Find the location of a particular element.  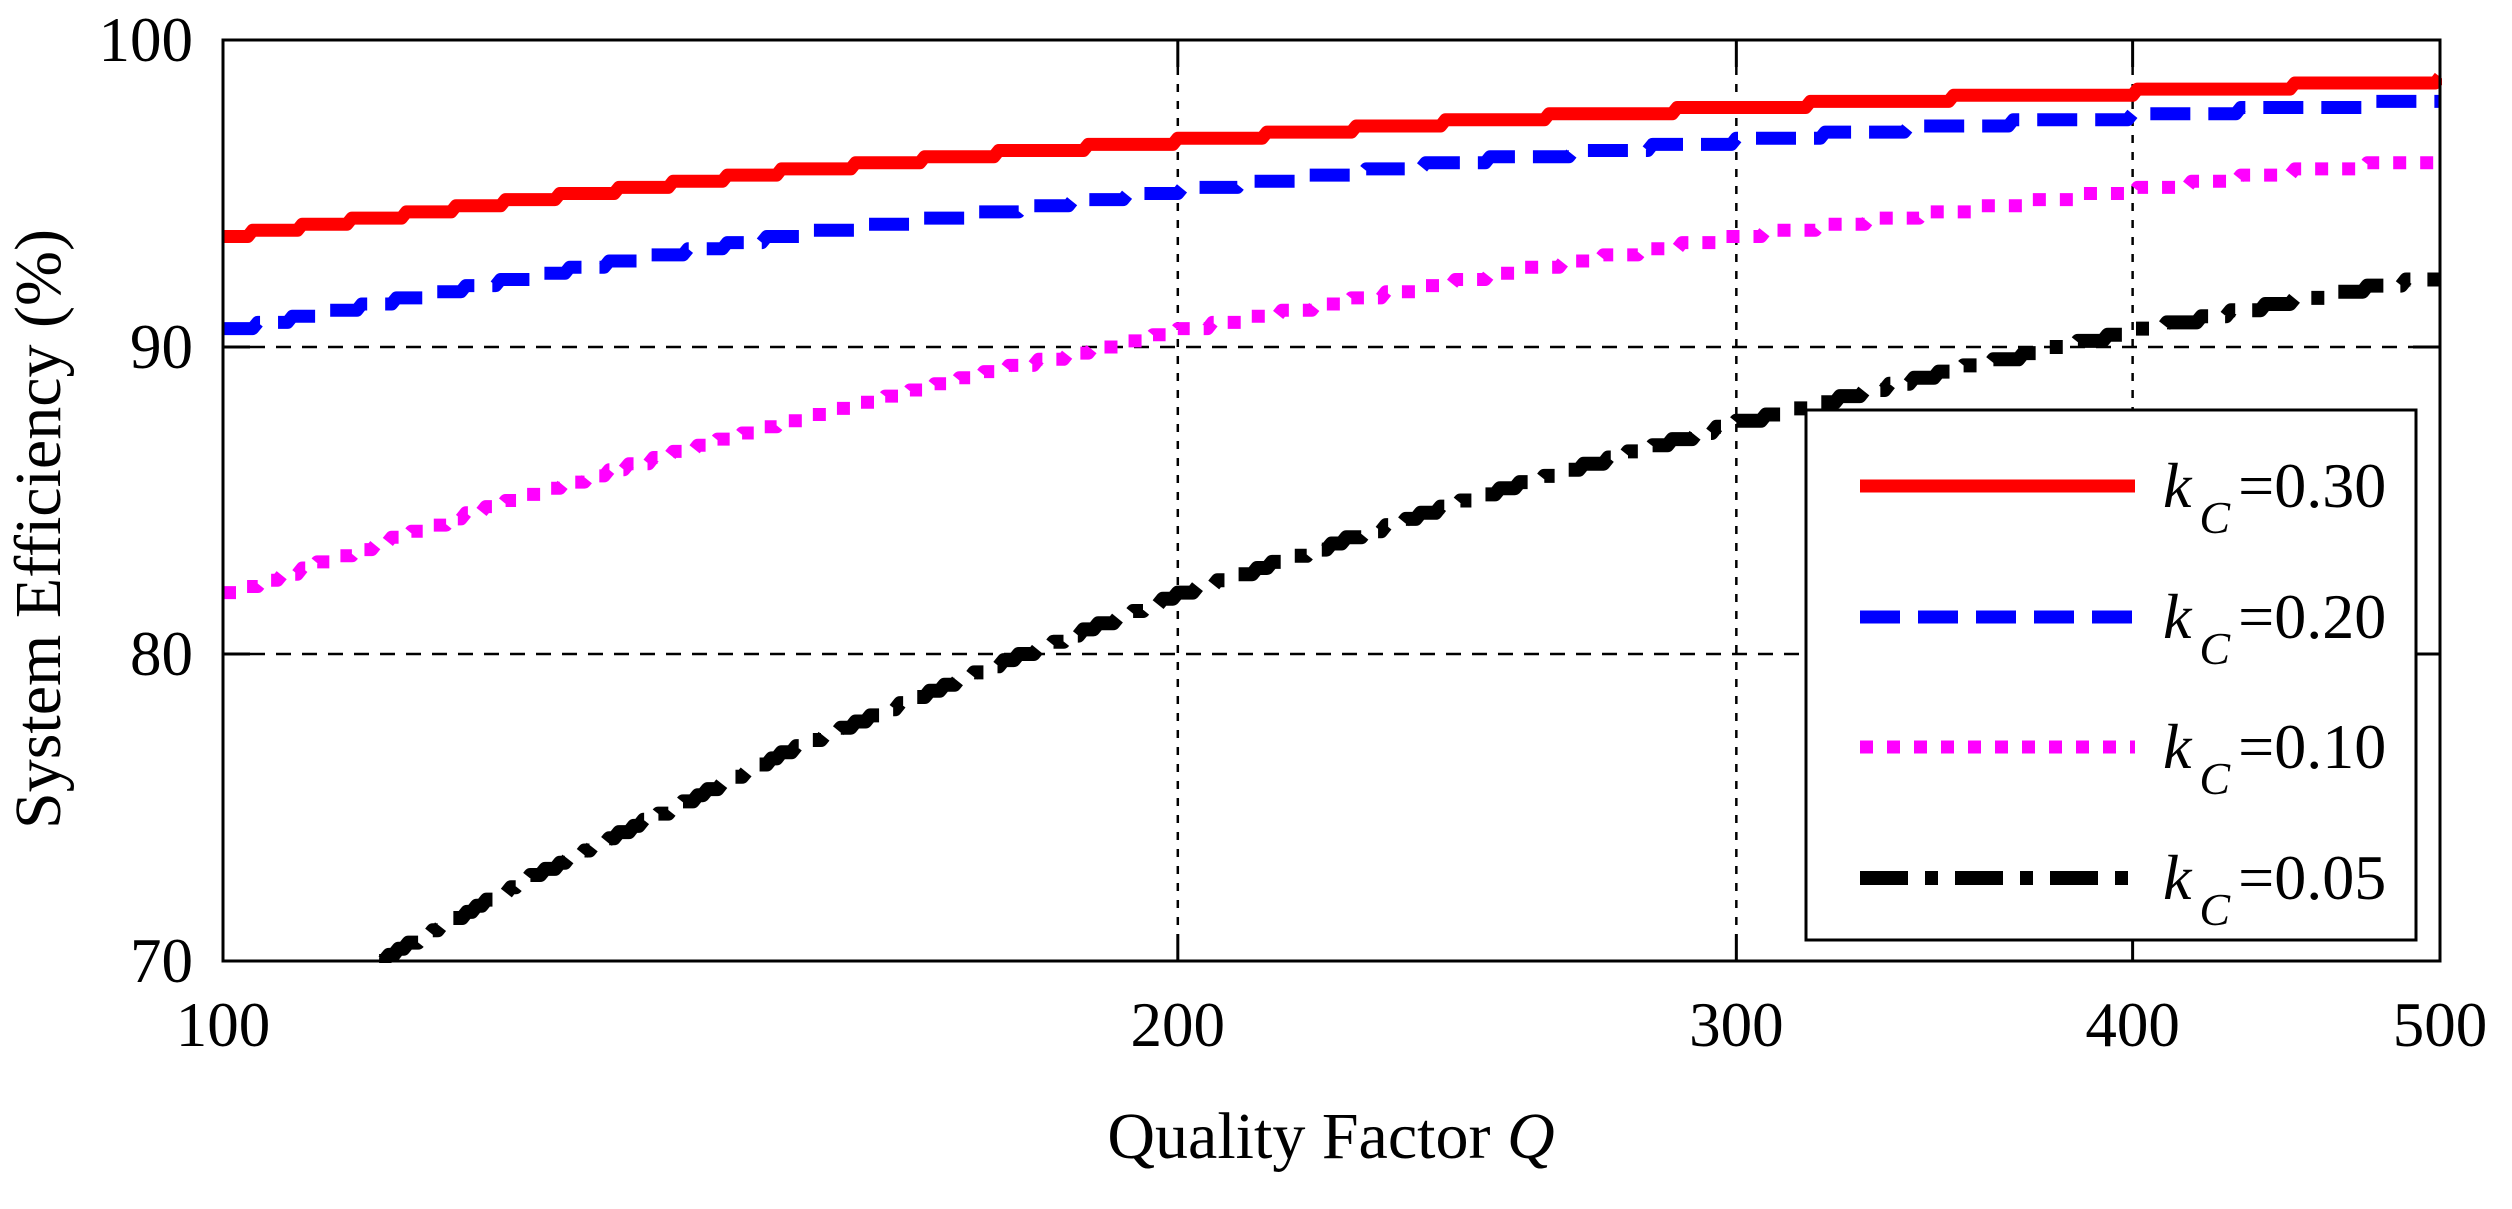

series-line-kC=0.30 is located at coordinates (1331, 157).